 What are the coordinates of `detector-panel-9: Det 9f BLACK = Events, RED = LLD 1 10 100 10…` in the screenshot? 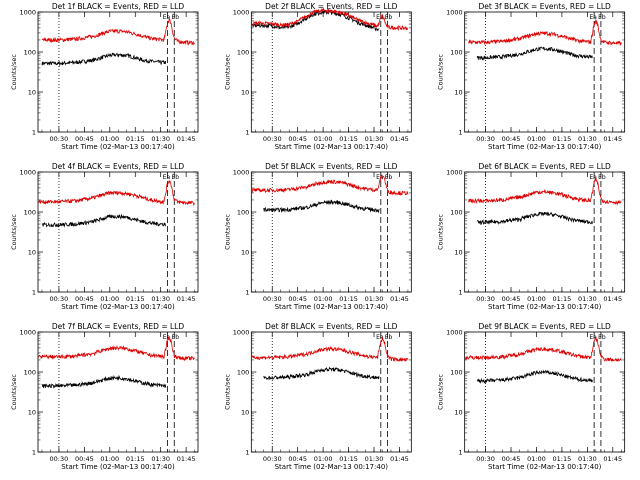 It's located at (531, 396).